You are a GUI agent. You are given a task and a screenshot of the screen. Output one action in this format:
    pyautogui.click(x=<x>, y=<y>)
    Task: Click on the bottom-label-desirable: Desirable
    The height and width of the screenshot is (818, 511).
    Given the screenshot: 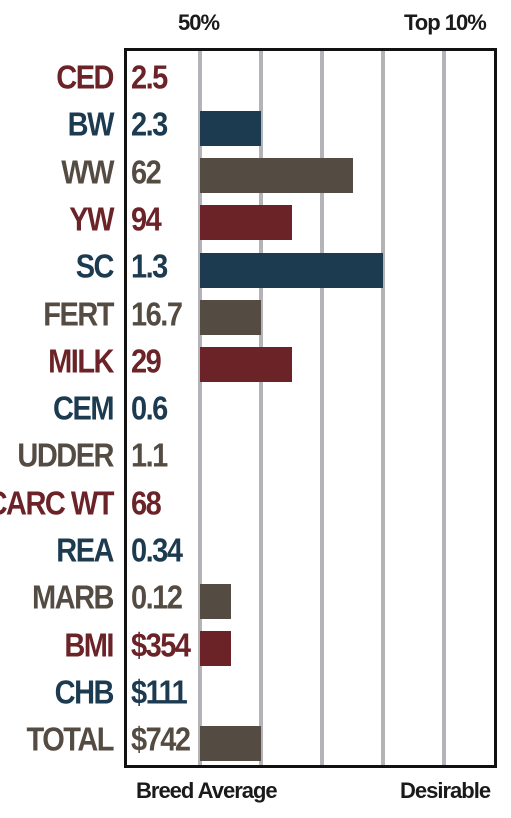 What is the action you would take?
    pyautogui.click(x=445, y=790)
    